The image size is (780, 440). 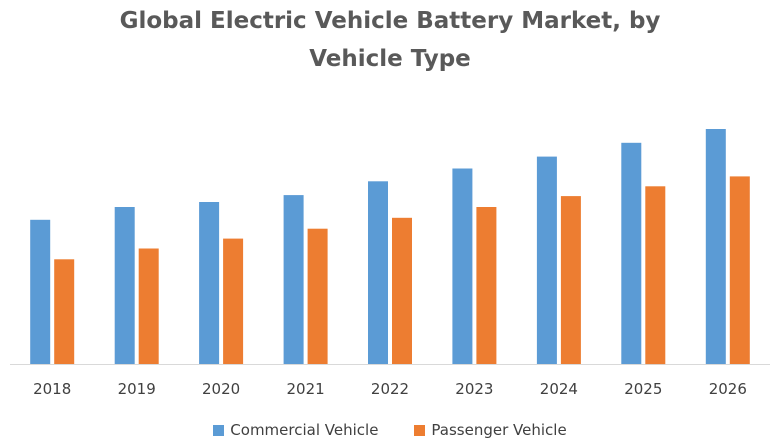 What do you see at coordinates (728, 389) in the screenshot?
I see `x-tick-label-2026: 2026` at bounding box center [728, 389].